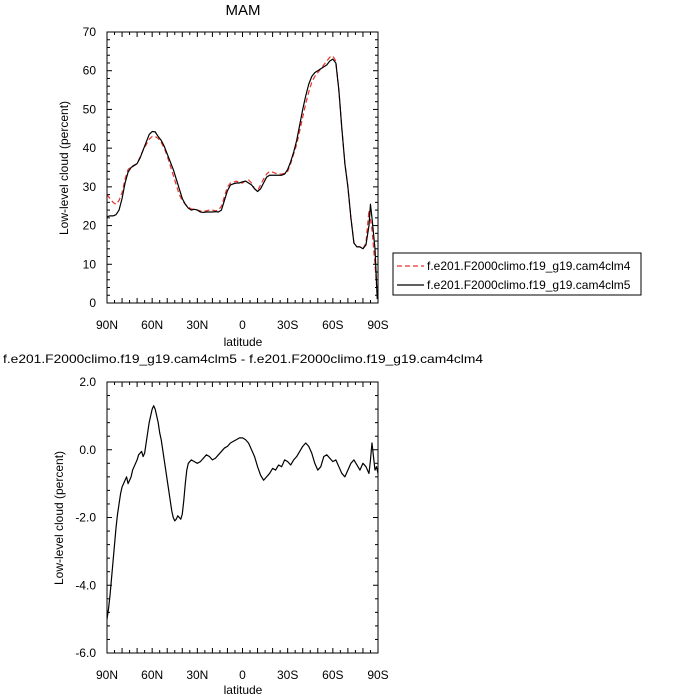  I want to click on bottom-series-group, so click(242, 512).